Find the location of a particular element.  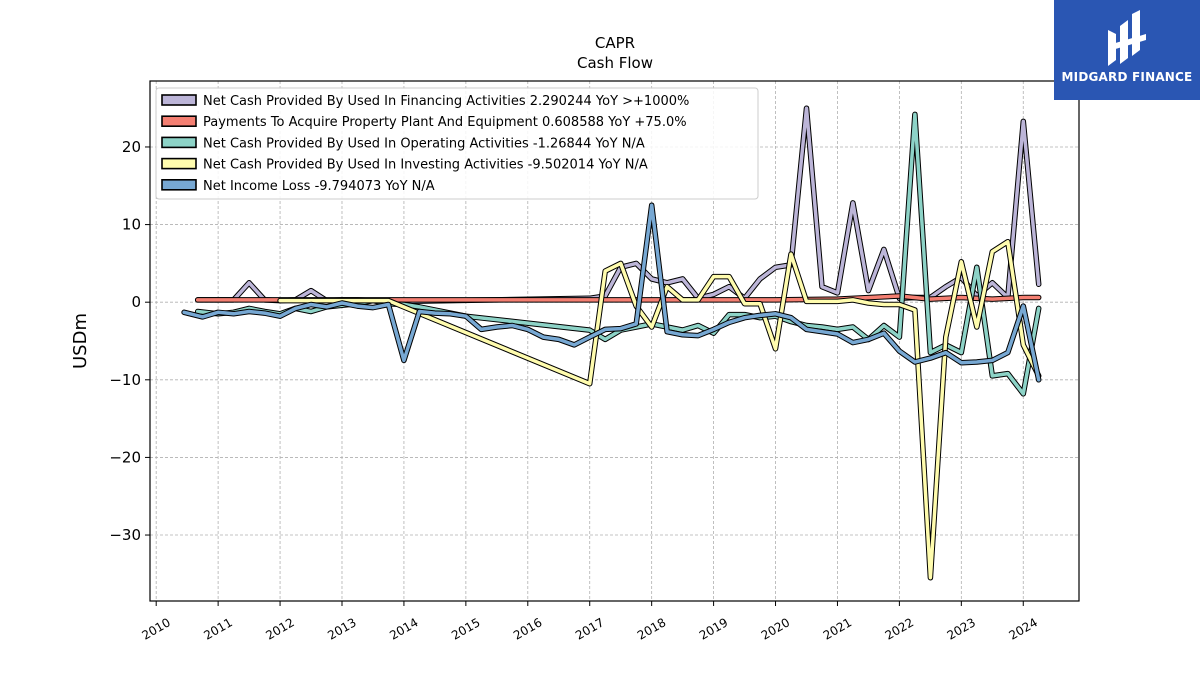

brand-logo: MIDGARD FINANCE is located at coordinates (1127, 50).